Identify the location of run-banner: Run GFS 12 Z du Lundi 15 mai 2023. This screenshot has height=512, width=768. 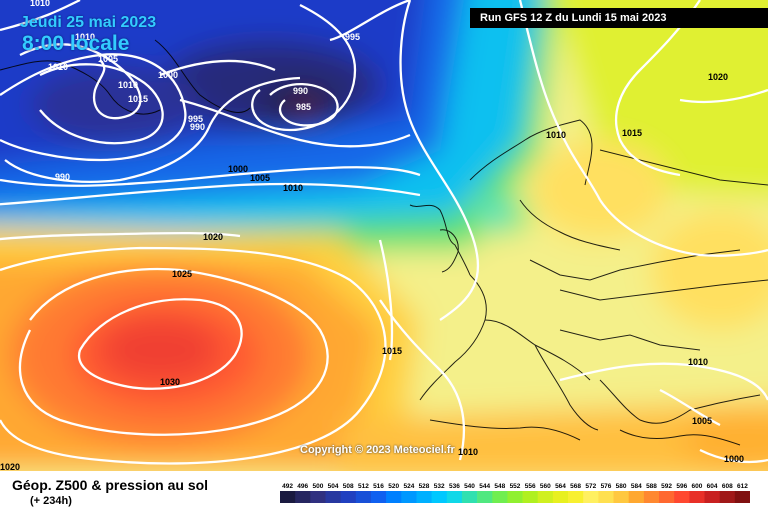
(619, 18).